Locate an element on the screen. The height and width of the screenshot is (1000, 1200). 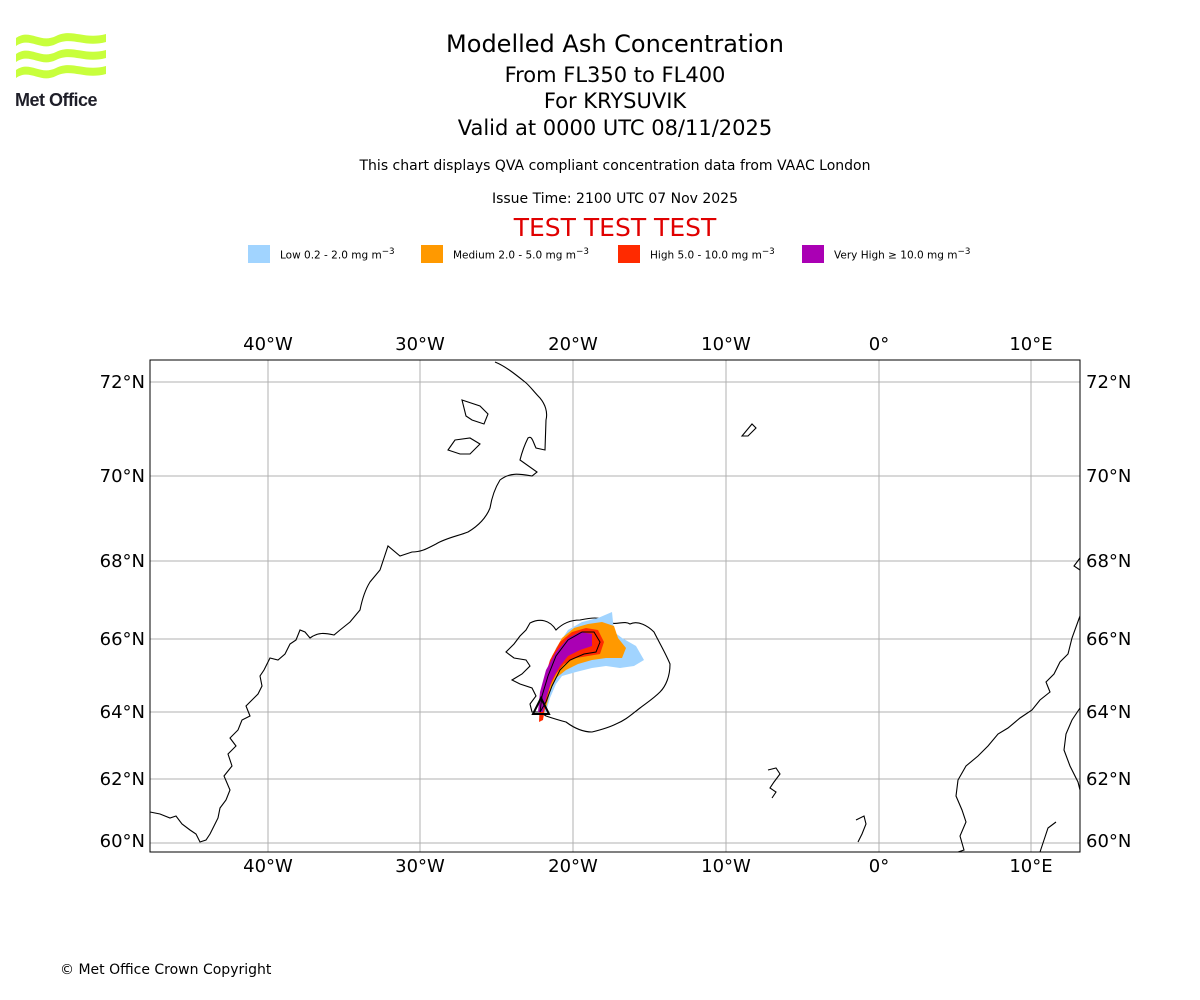
ash-concentration is located at coordinates (591, 667).